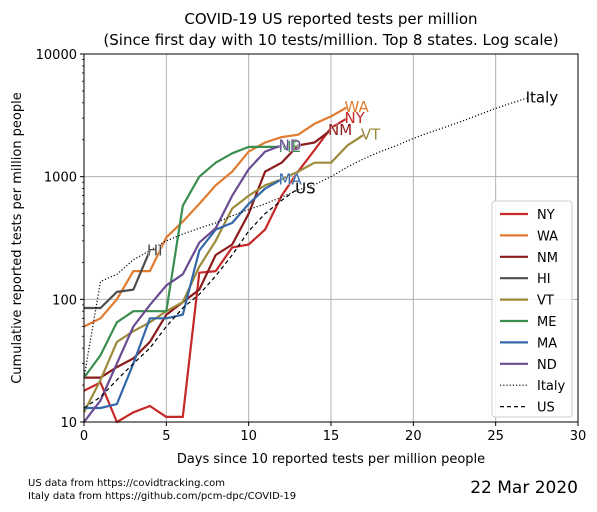 This screenshot has height=512, width=597. What do you see at coordinates (126, 483) in the screenshot?
I see `source-note-us: US data from https://covidtracking.com` at bounding box center [126, 483].